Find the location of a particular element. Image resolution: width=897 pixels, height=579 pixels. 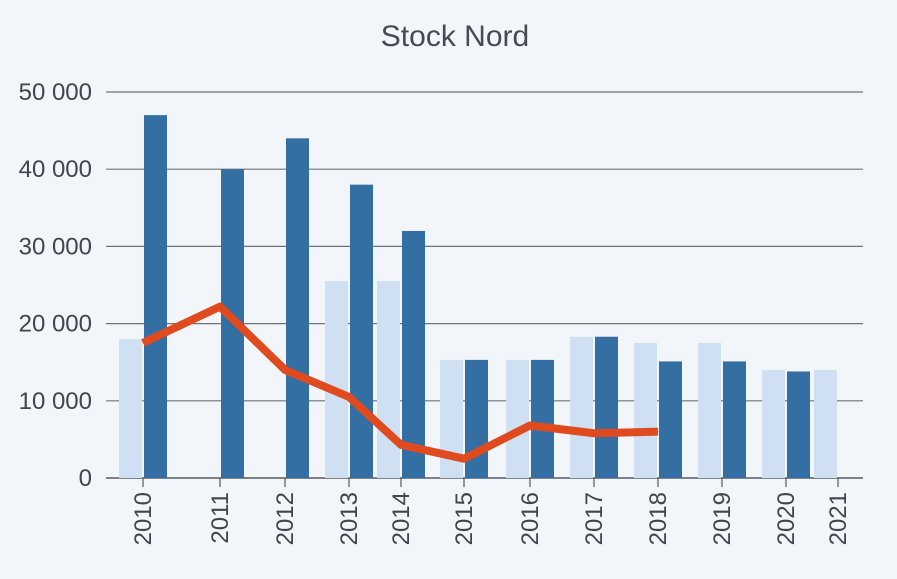

bar-dark-2020 is located at coordinates (798, 424).